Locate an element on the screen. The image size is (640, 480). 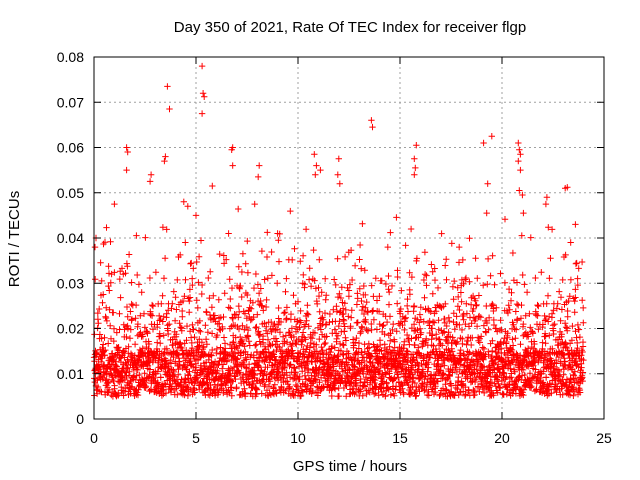
y-tick-label: 0.07 is located at coordinates (70, 102).